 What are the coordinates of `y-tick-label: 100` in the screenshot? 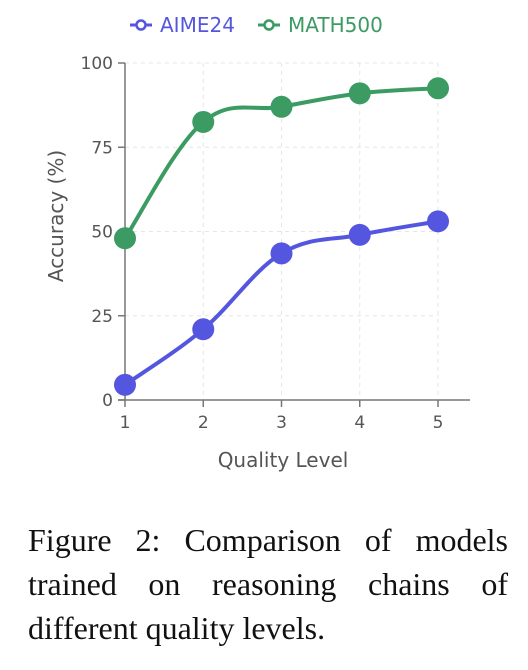 It's located at (97, 64).